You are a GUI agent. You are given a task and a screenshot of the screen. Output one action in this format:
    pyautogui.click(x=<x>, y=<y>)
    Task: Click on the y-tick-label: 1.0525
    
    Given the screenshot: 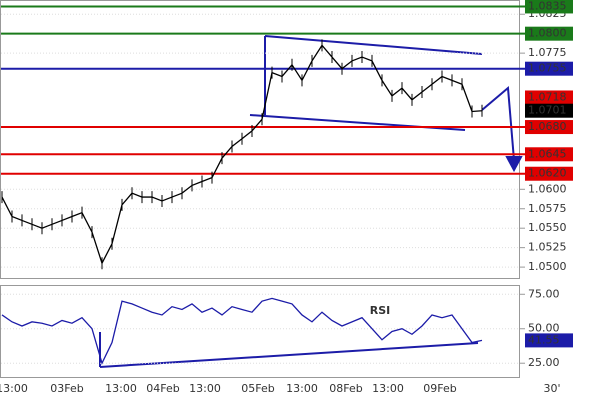 What is the action you would take?
    pyautogui.click(x=547, y=247)
    